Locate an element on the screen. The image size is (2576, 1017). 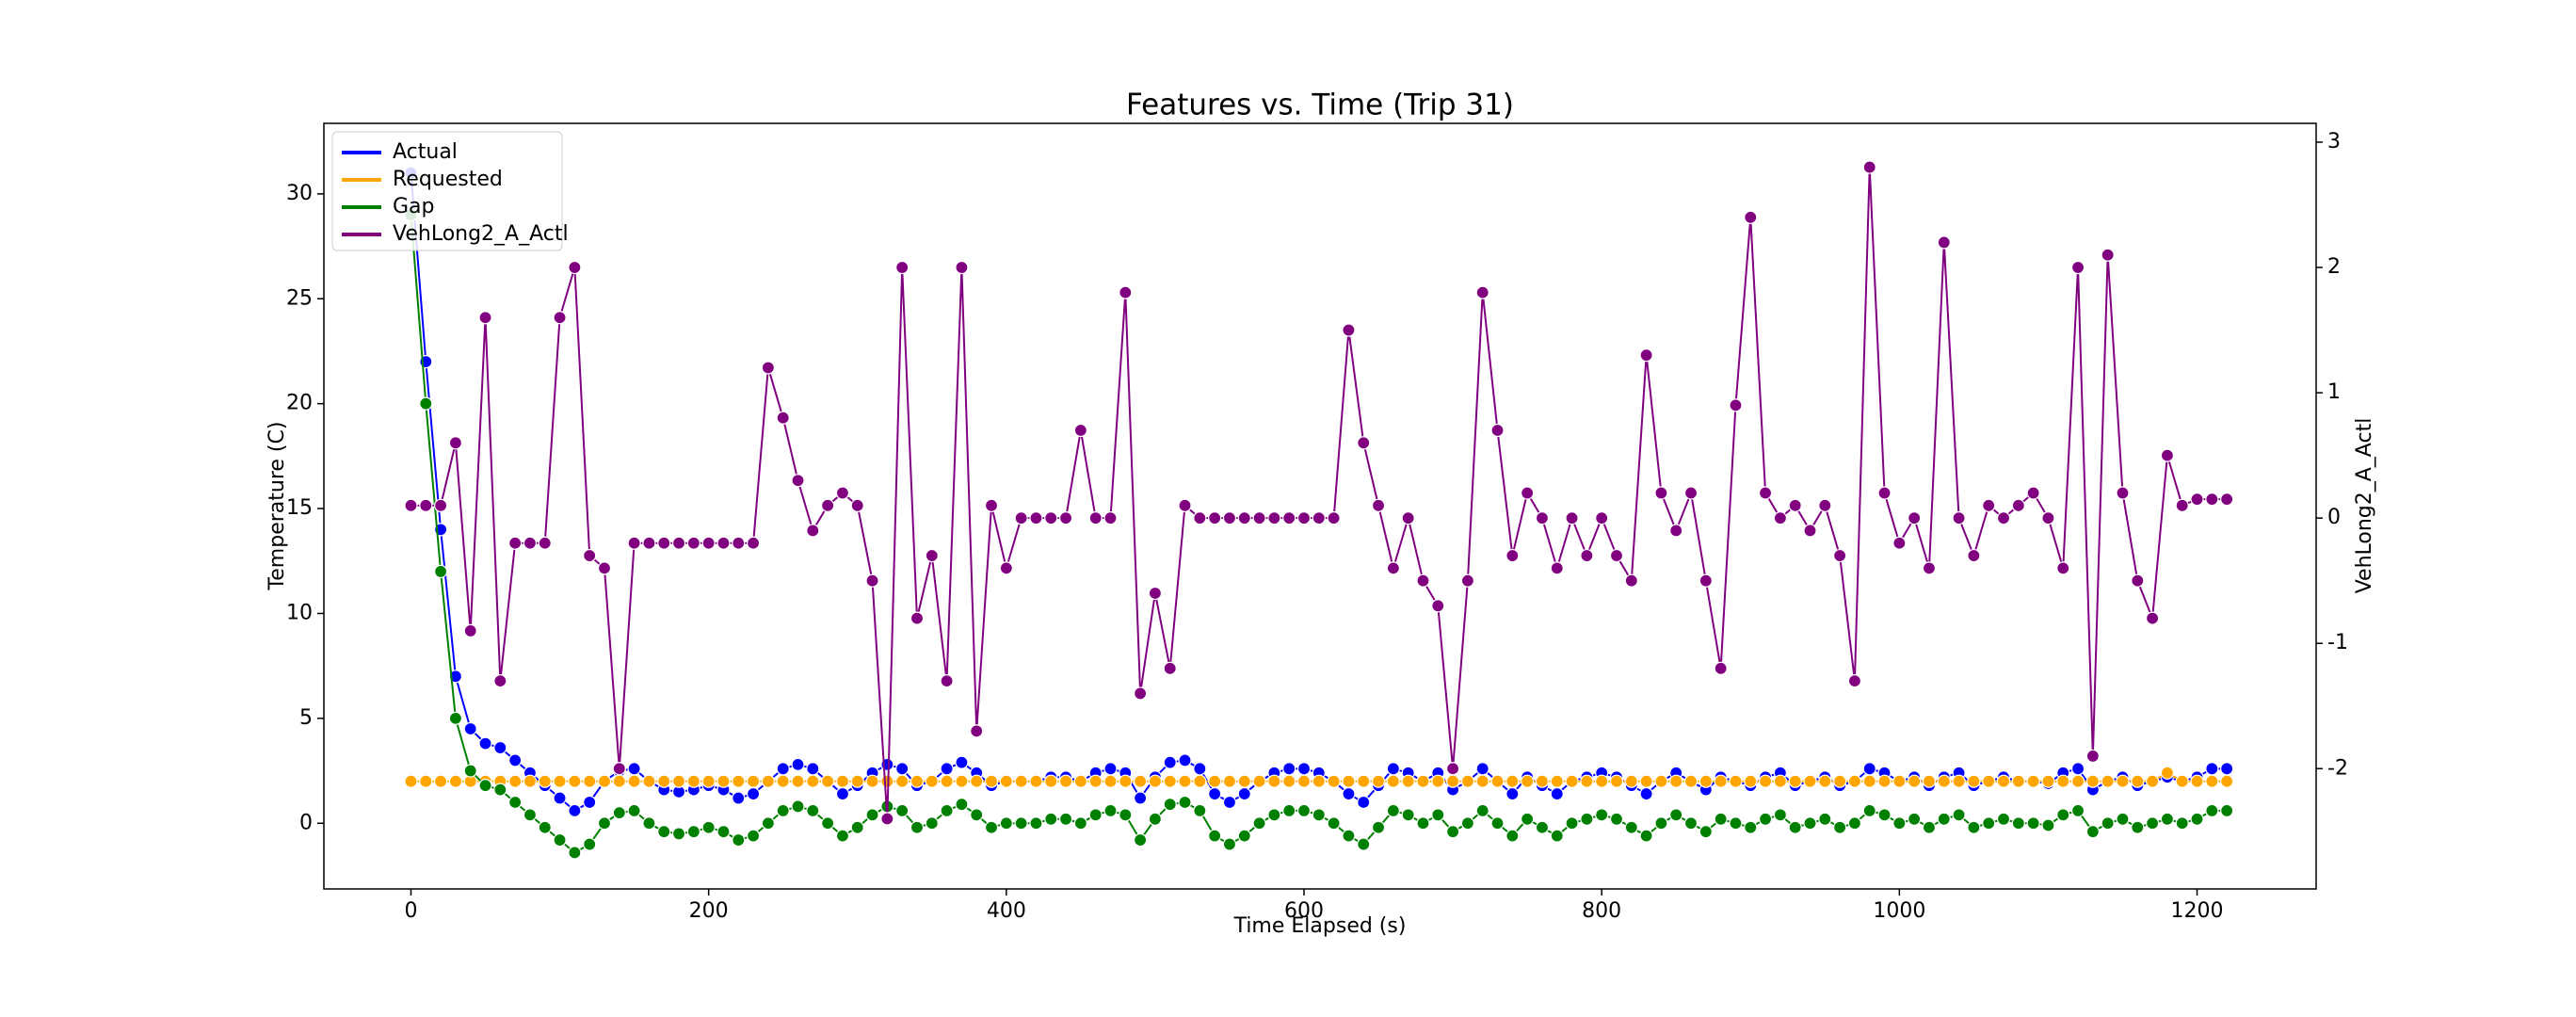
x-tick-label: 1000 is located at coordinates (1899, 911).